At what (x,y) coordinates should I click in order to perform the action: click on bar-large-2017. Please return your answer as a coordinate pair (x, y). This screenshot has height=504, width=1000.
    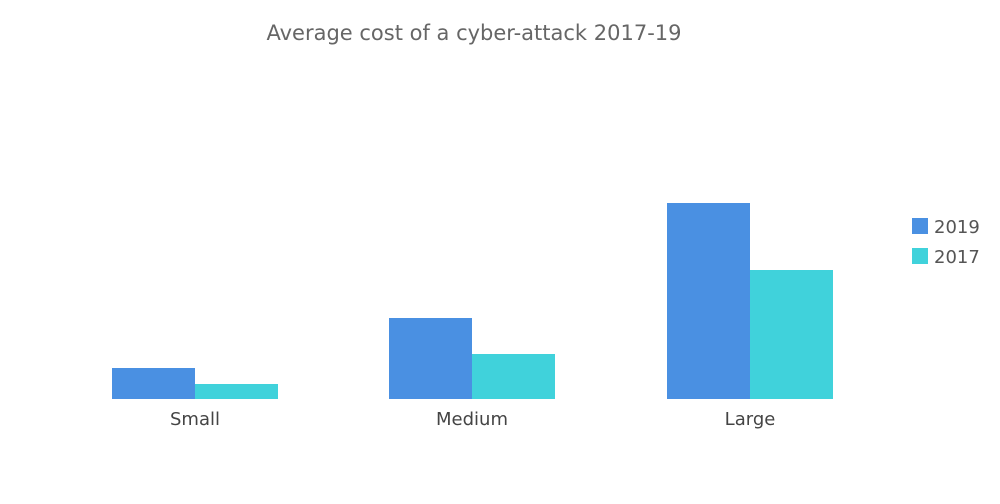
    Looking at the image, I should click on (791, 334).